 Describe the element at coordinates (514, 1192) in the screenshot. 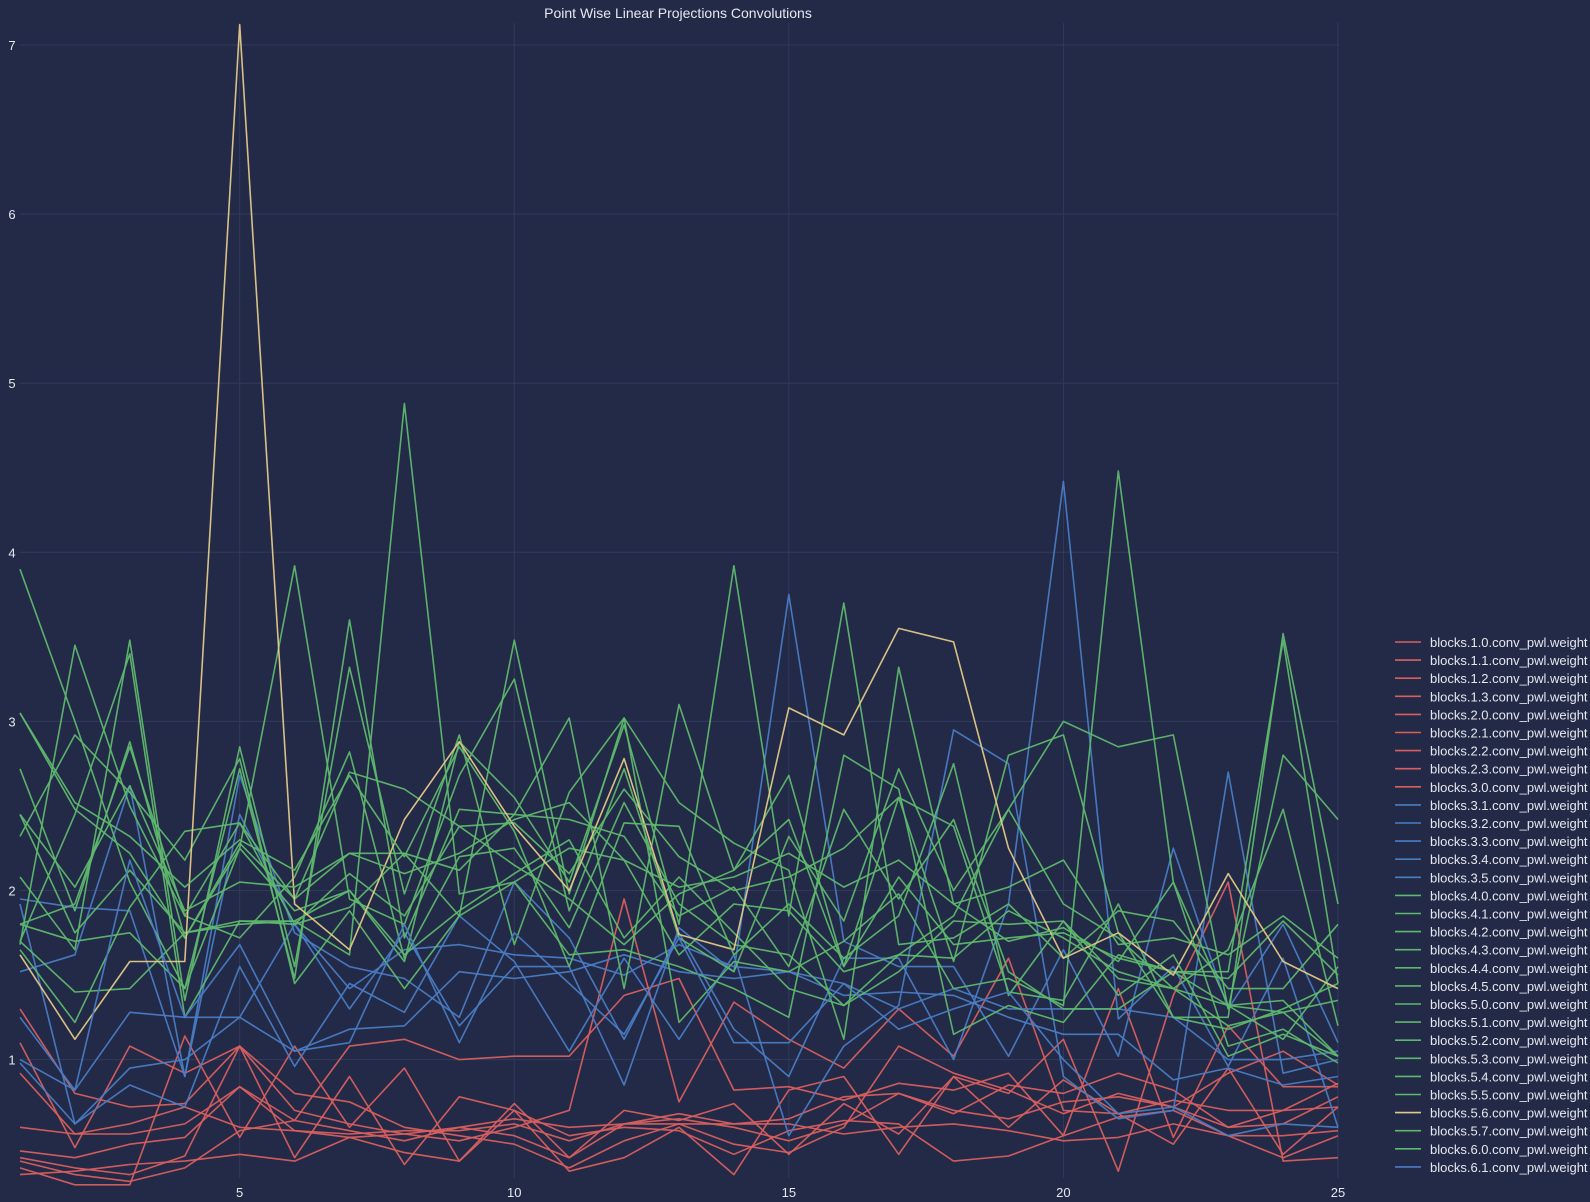

I see `x-tick-label: 10` at that location.